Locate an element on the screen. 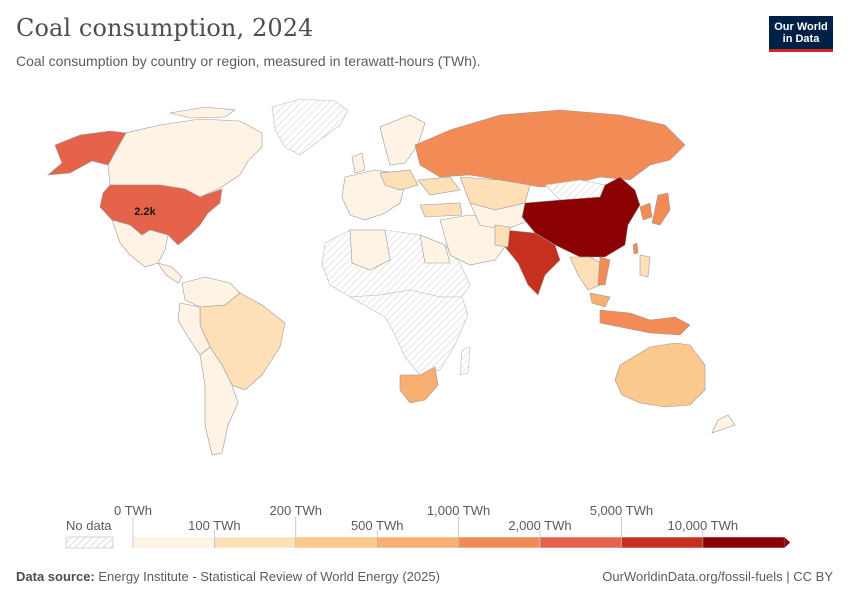 The width and height of the screenshot is (850, 600). legend-label-0: 0 TWh is located at coordinates (133, 510).